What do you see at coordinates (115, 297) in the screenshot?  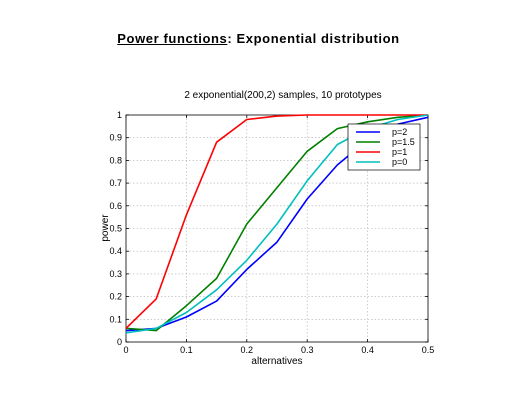 I see `y-tick-label: 0.2` at bounding box center [115, 297].